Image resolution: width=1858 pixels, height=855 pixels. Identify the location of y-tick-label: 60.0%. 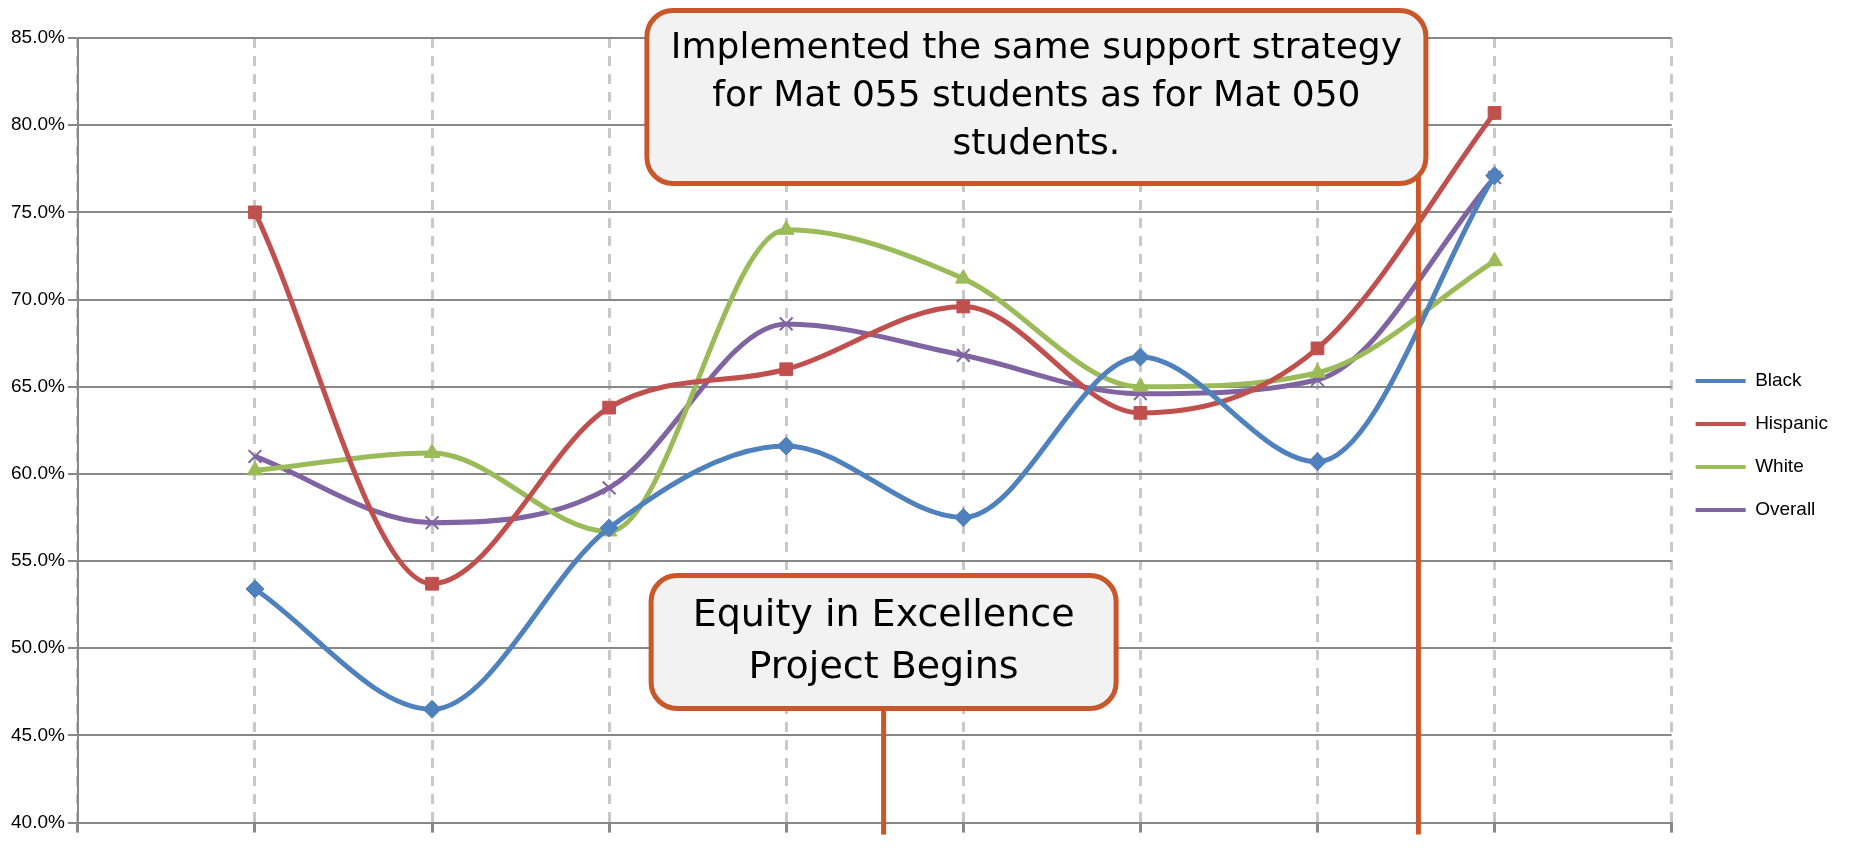
(38, 473).